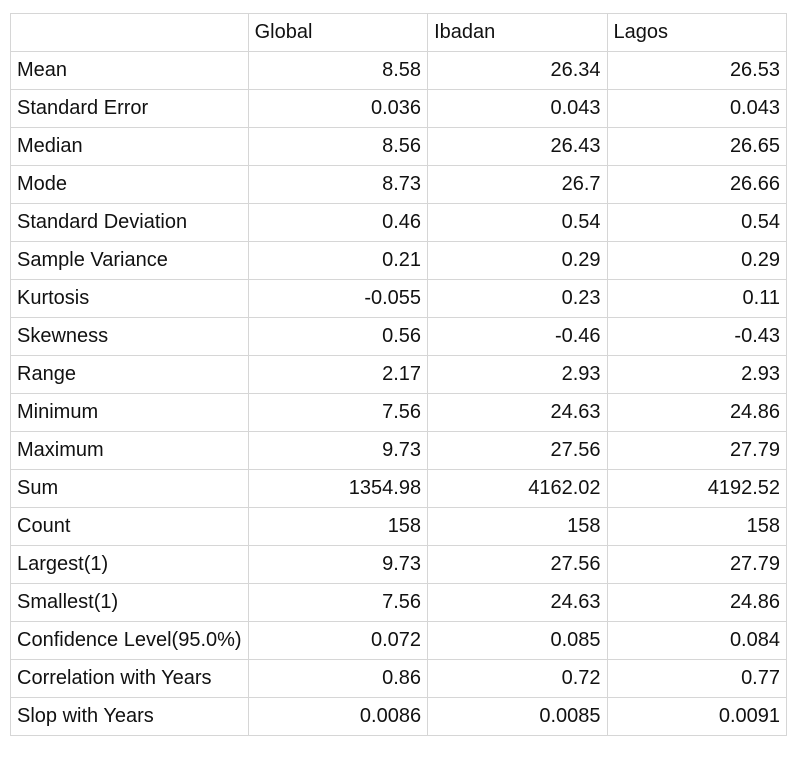 Image resolution: width=787 pixels, height=783 pixels. I want to click on value-cell-lagos: 0.11, so click(696, 298).